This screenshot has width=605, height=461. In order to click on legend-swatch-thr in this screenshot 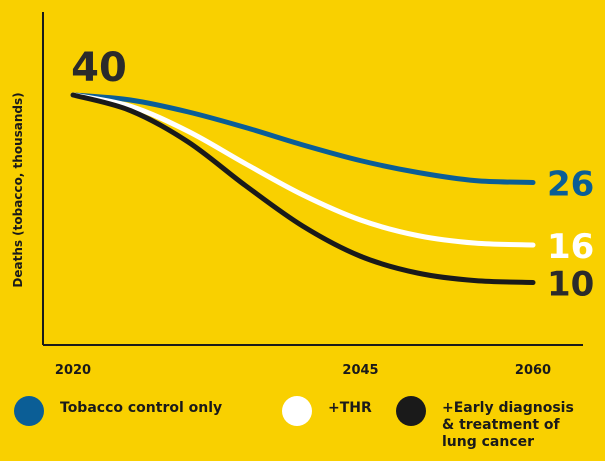, I will do `click(297, 411)`.